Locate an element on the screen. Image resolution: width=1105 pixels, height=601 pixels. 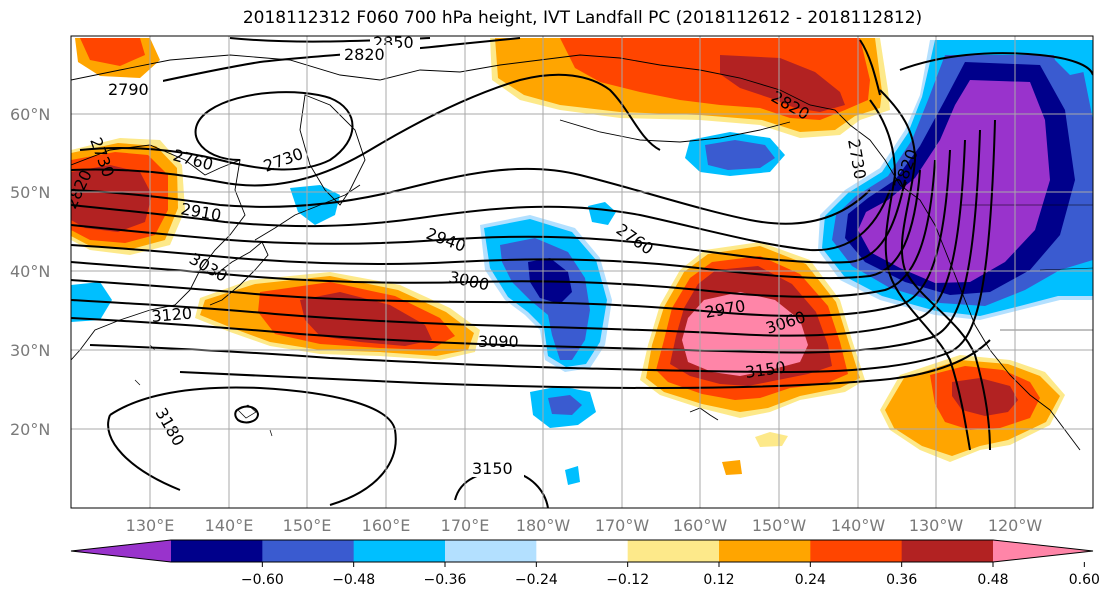
lon-label: 170°W is located at coordinates (622, 525).